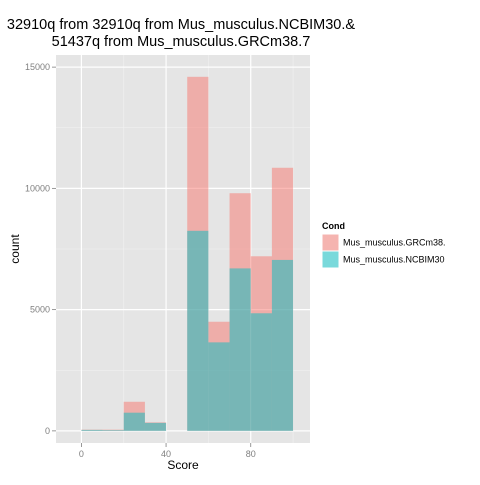 The height and width of the screenshot is (485, 480). I want to click on chart-title-line-2: 51437q from Mus_musculus.GRCm38.7, so click(181, 42).